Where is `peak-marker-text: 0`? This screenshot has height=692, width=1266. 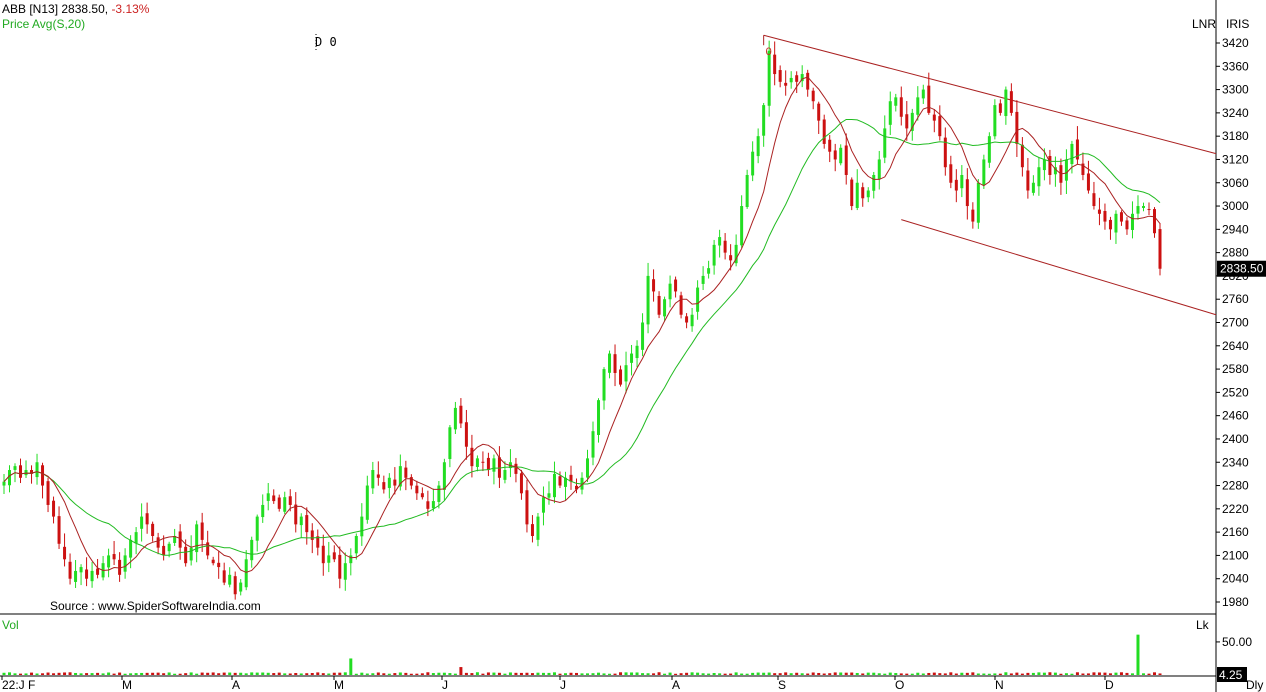
peak-marker-text: 0 is located at coordinates (769, 52).